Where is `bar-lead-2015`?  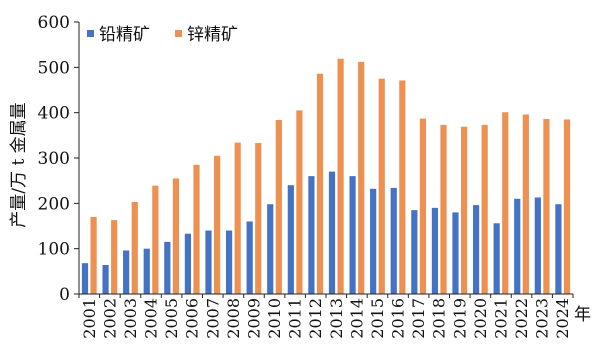 bar-lead-2015 is located at coordinates (373, 241).